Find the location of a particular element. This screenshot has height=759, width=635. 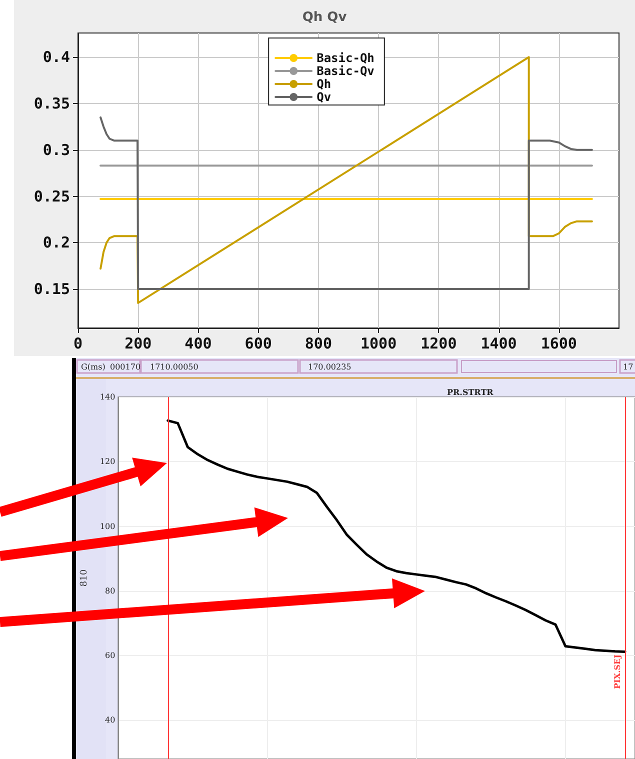

x-tick-label: 400 is located at coordinates (198, 343).